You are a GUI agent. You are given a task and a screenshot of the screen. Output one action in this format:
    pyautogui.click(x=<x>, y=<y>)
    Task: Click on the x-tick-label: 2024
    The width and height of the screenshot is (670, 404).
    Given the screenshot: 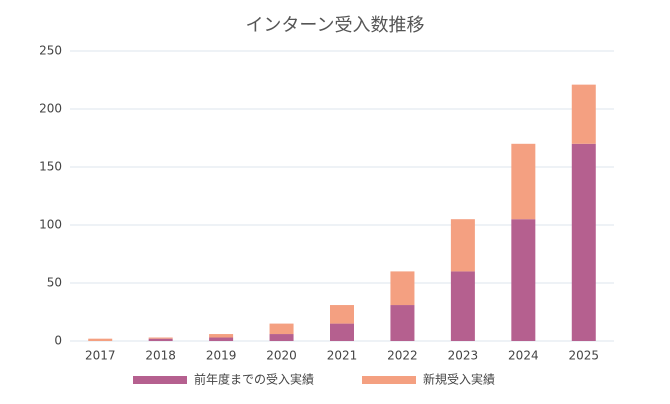 What is the action you would take?
    pyautogui.click(x=523, y=356)
    